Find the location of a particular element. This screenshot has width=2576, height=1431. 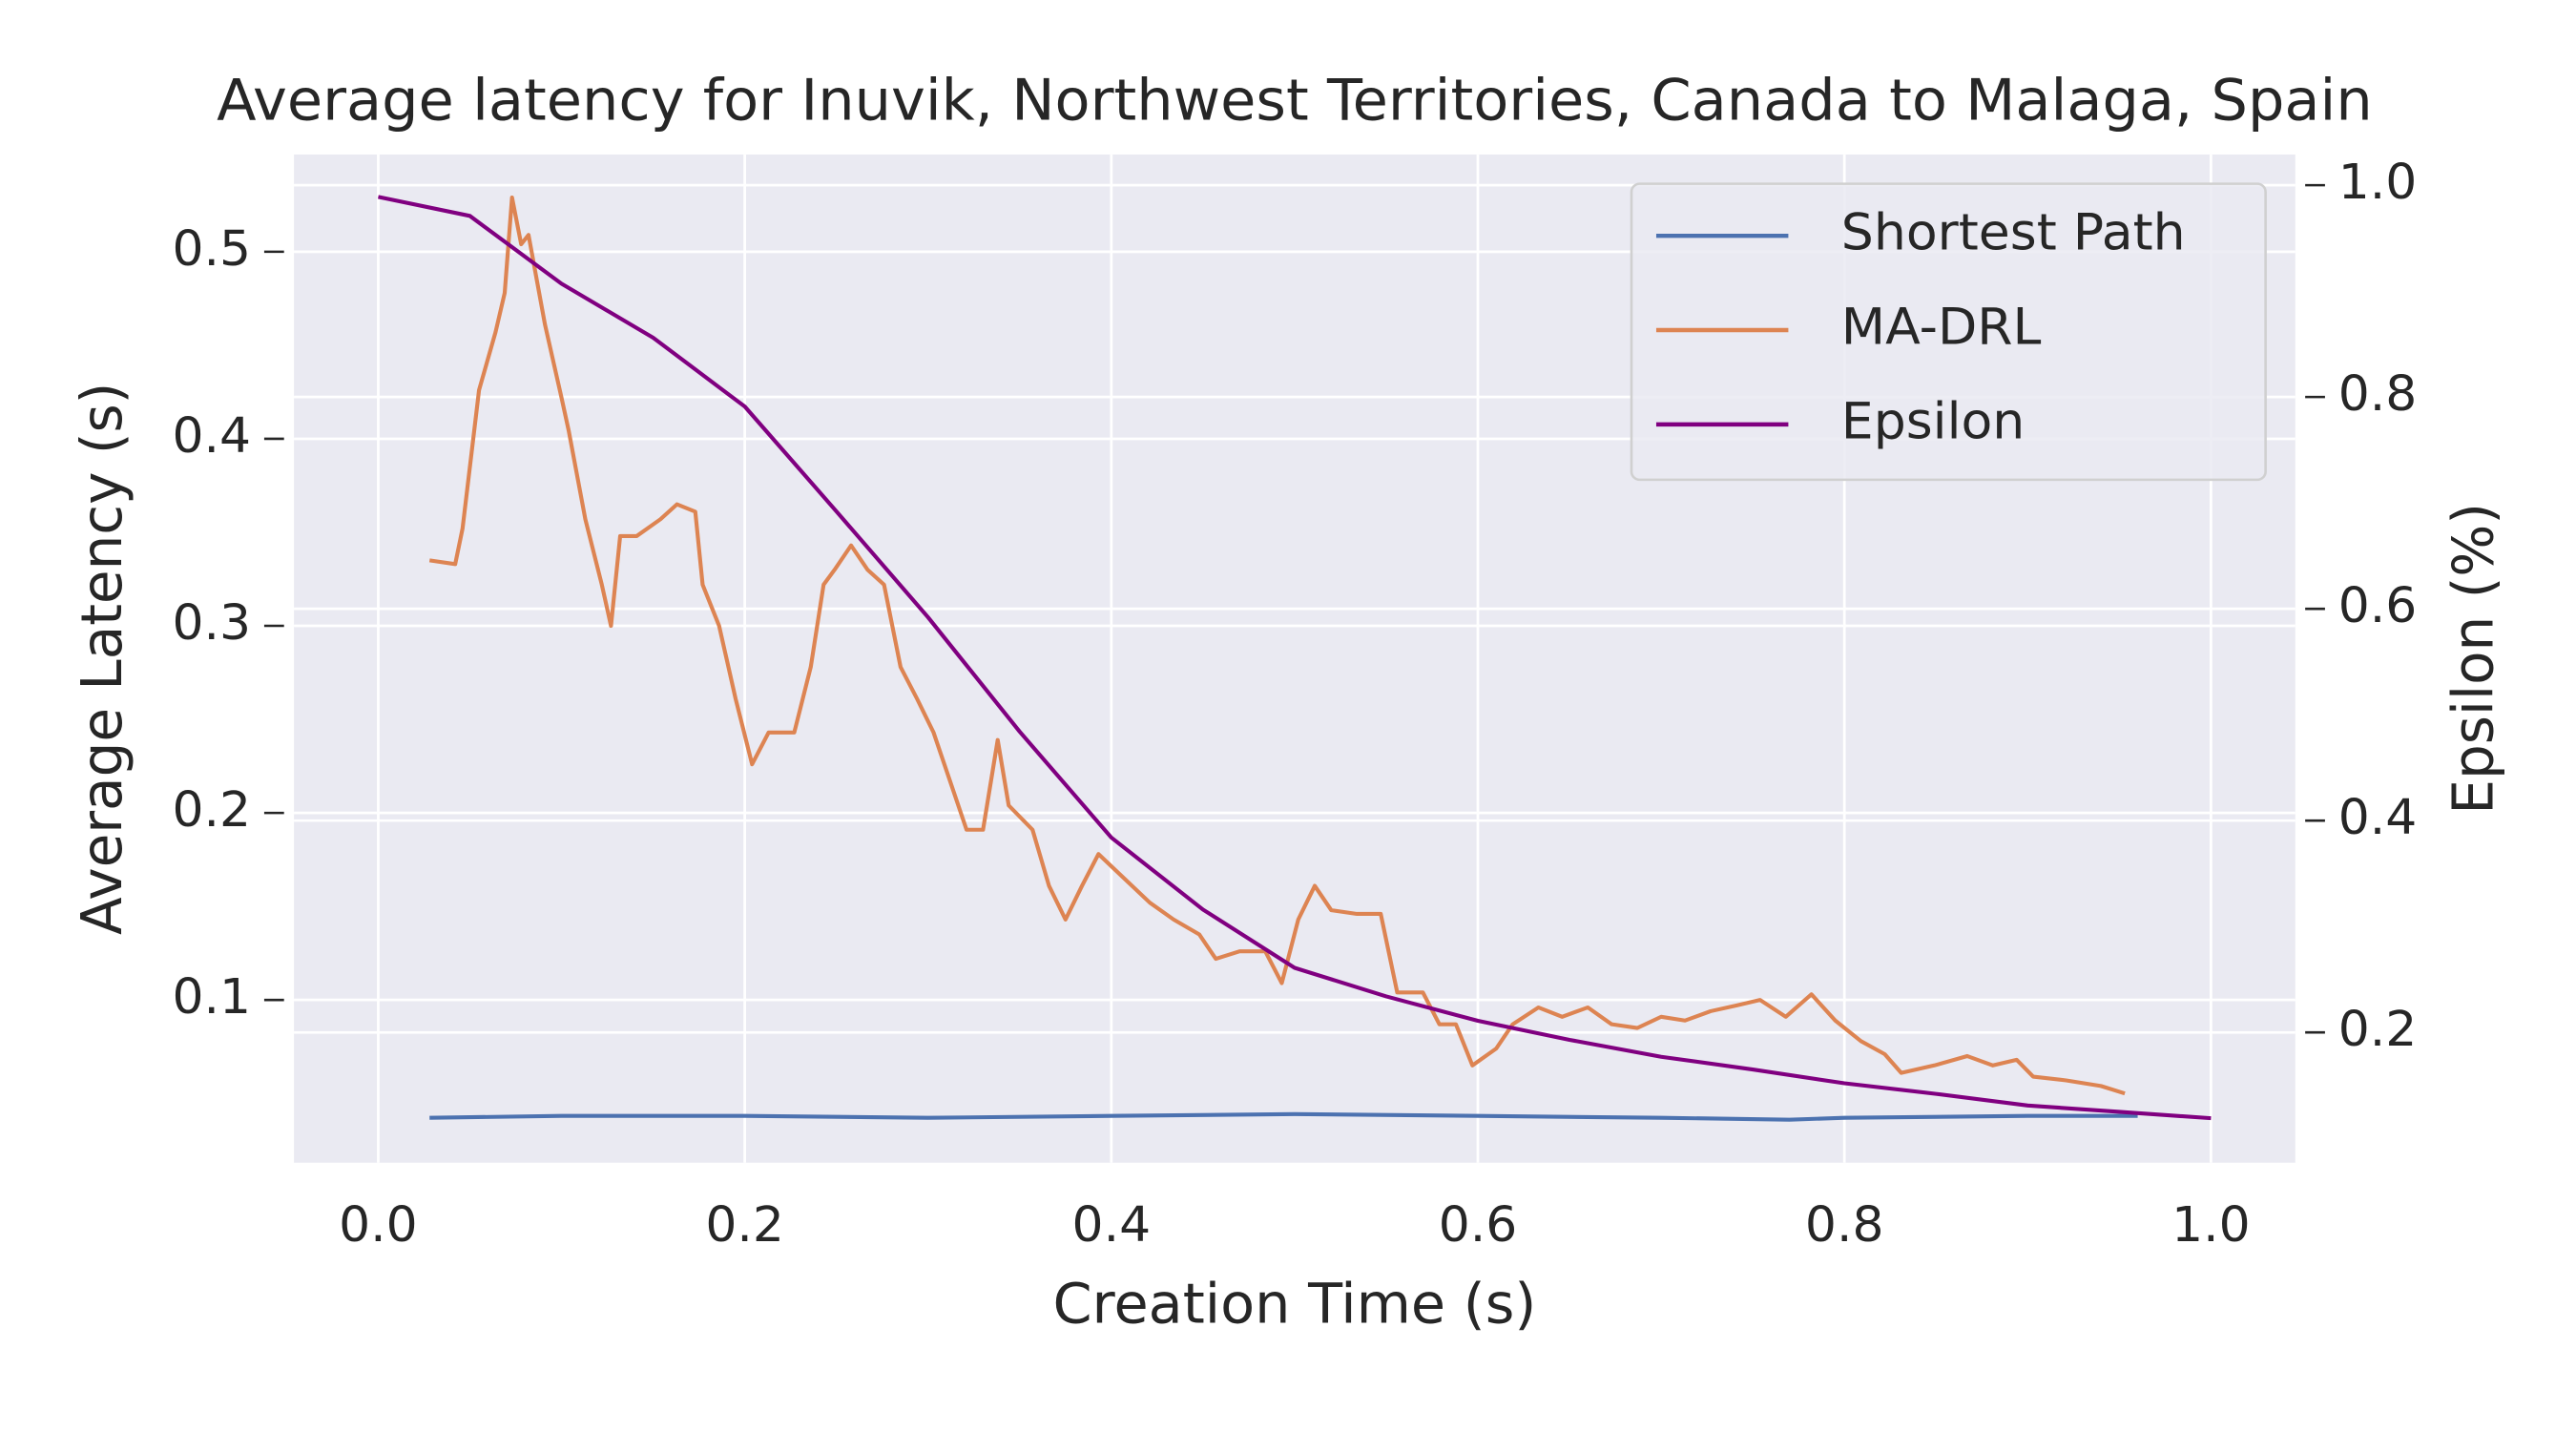

x-tick-label: 0.6 is located at coordinates (1478, 1225).